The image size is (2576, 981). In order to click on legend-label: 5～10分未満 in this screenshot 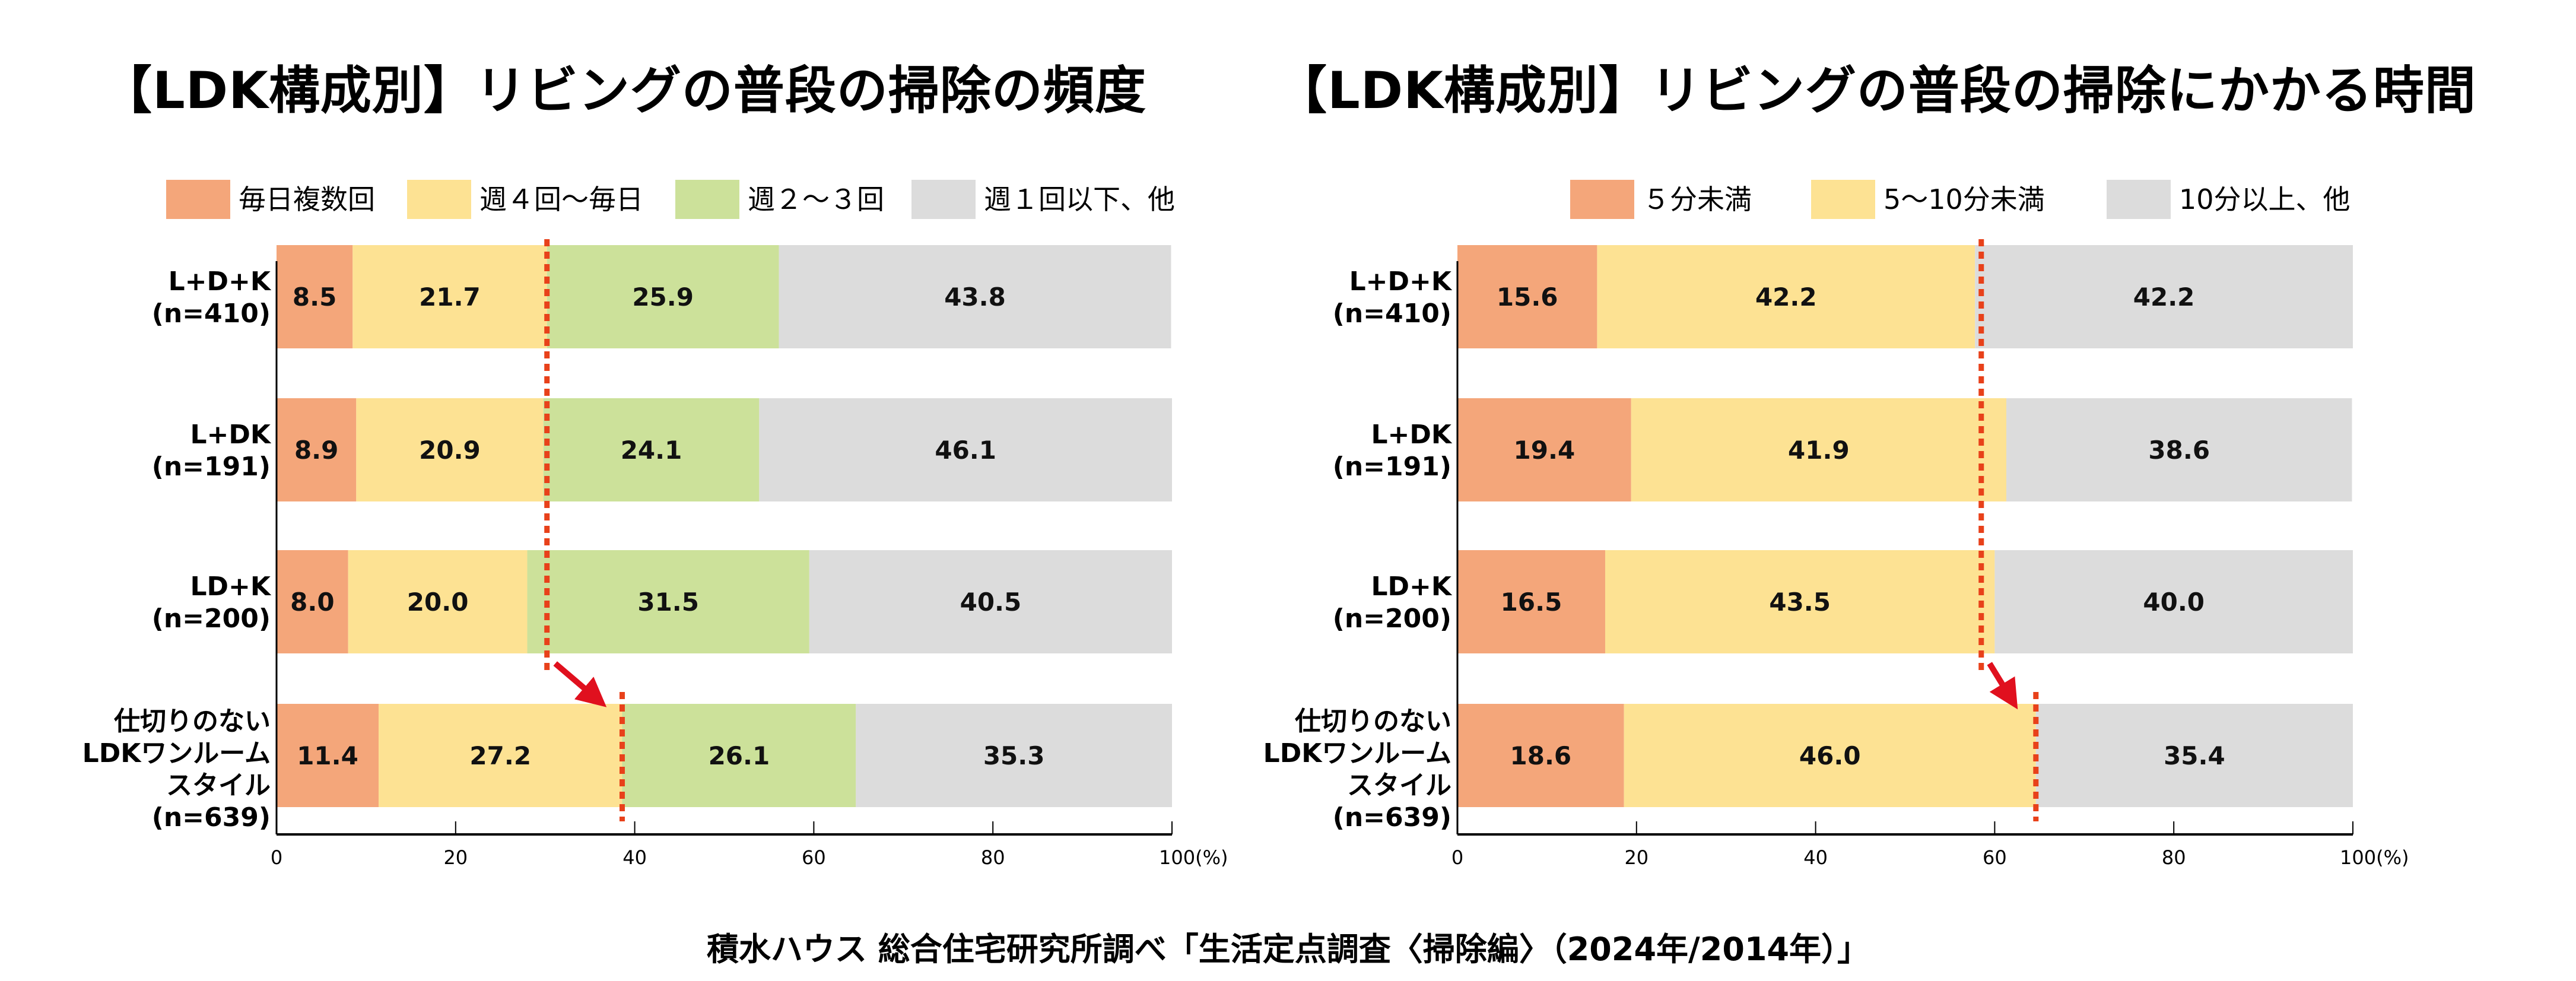, I will do `click(1964, 199)`.